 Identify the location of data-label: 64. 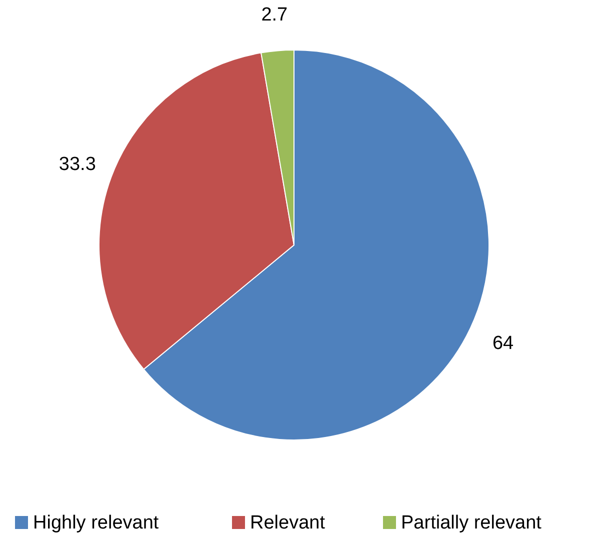
(503, 343).